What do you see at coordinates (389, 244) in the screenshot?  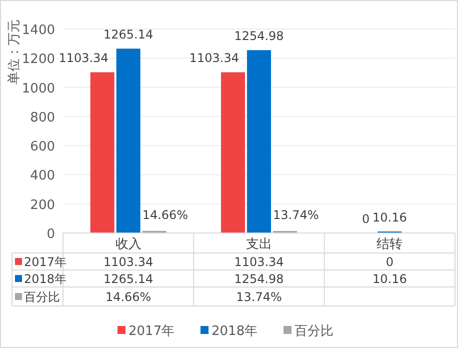 I see `x-tick-label: 结转` at bounding box center [389, 244].